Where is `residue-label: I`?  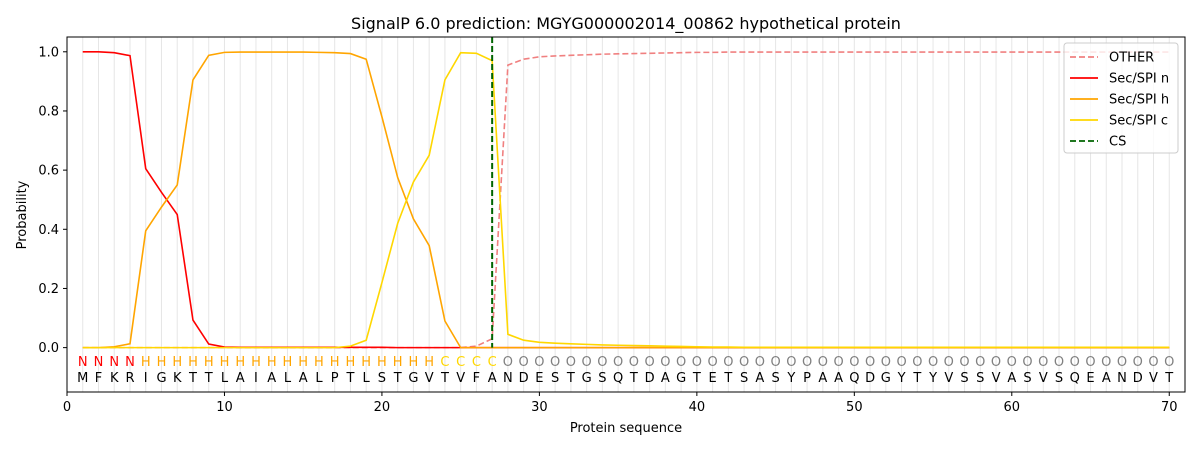
residue-label: I is located at coordinates (256, 378).